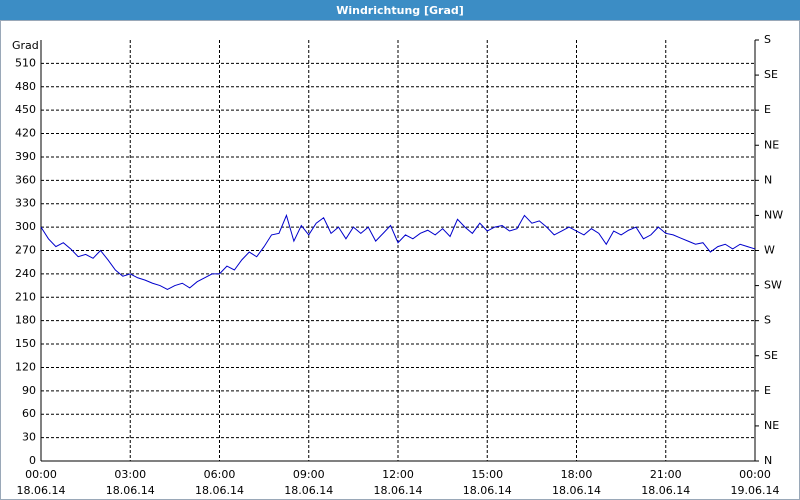  I want to click on y-tick-label: 390, so click(25, 156).